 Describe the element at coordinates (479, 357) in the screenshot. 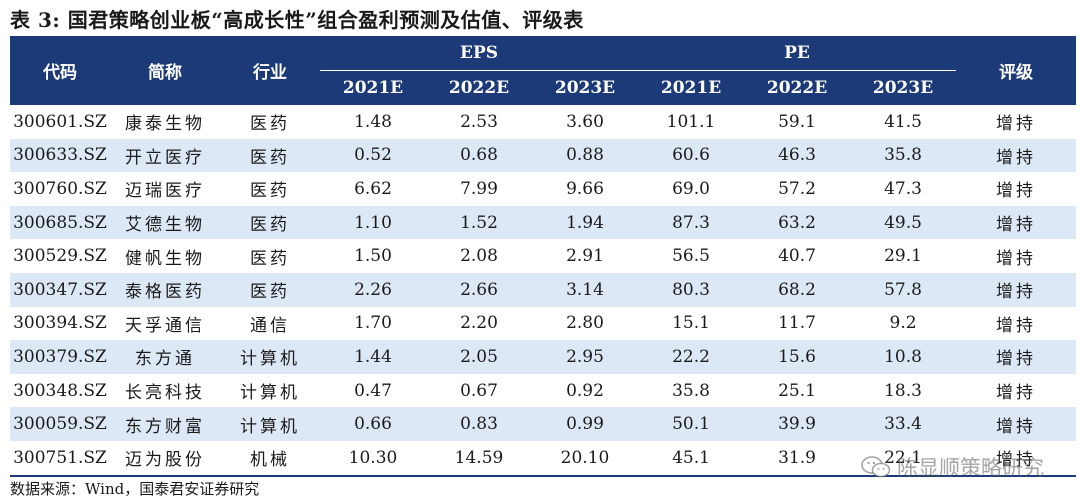

I see `cell-eps-2022: 2.05` at that location.